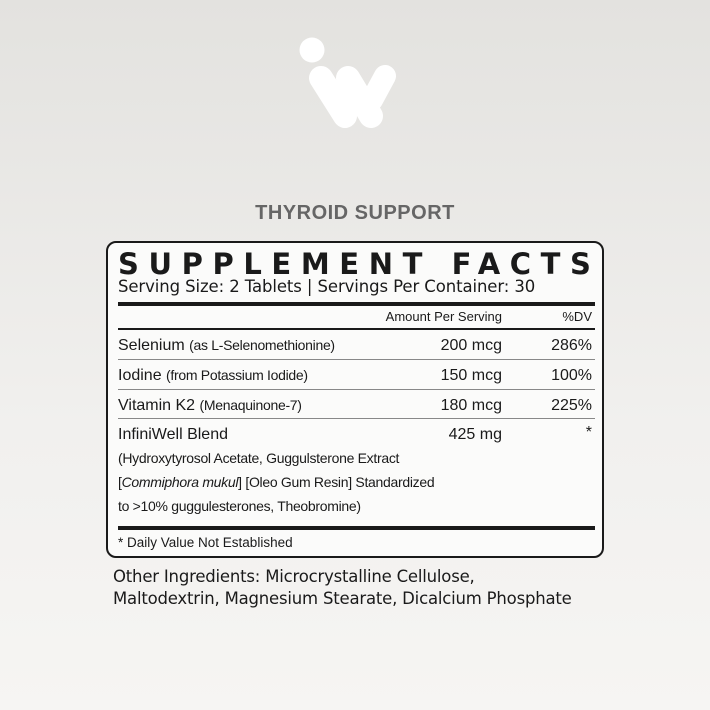  What do you see at coordinates (205, 542) in the screenshot?
I see `footnote: * Daily Value Not Established` at bounding box center [205, 542].